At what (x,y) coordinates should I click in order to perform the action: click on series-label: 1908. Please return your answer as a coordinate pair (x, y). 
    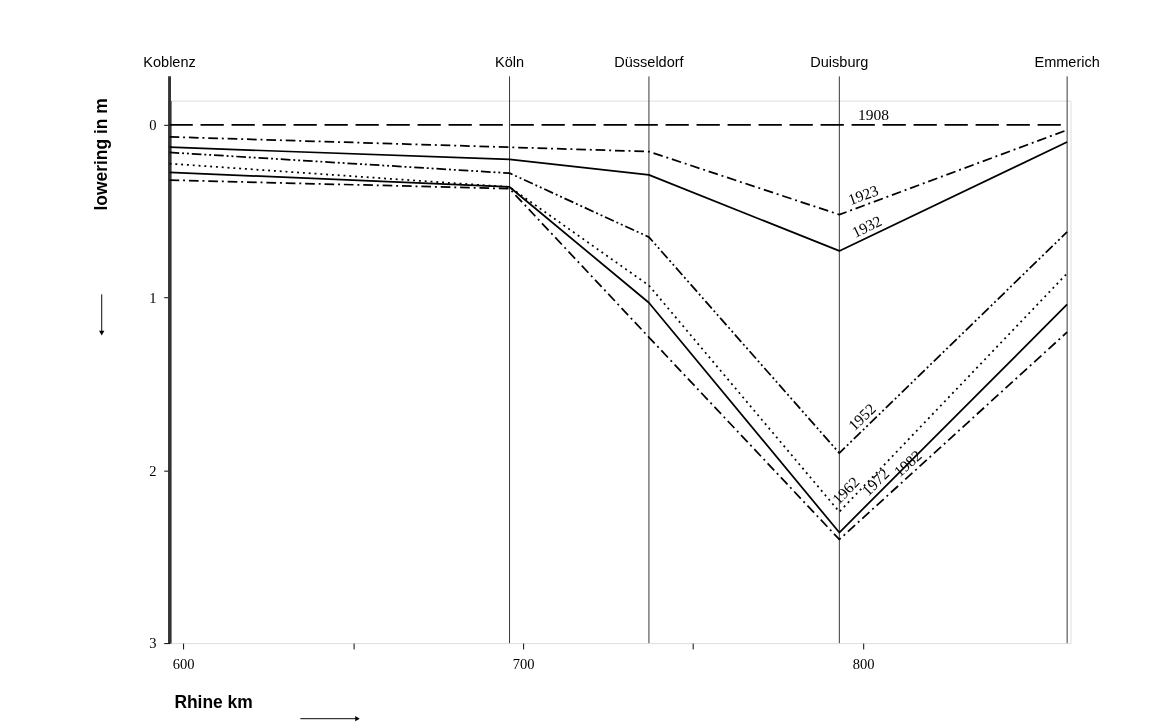
    Looking at the image, I should click on (874, 114).